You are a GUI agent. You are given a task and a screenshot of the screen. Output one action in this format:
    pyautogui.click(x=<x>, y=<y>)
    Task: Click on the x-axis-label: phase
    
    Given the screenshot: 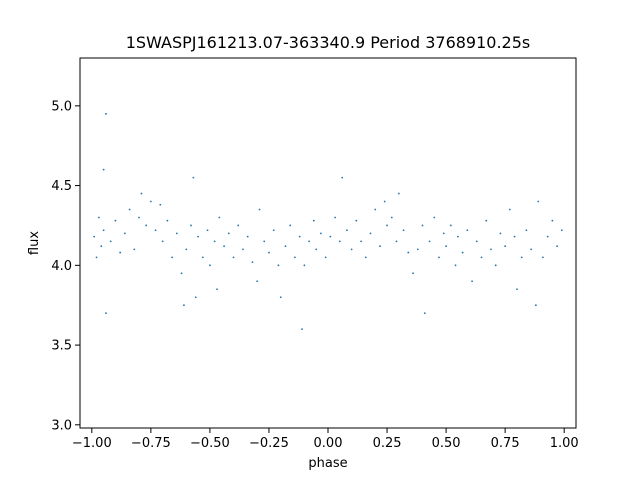 What is the action you would take?
    pyautogui.click(x=327, y=463)
    